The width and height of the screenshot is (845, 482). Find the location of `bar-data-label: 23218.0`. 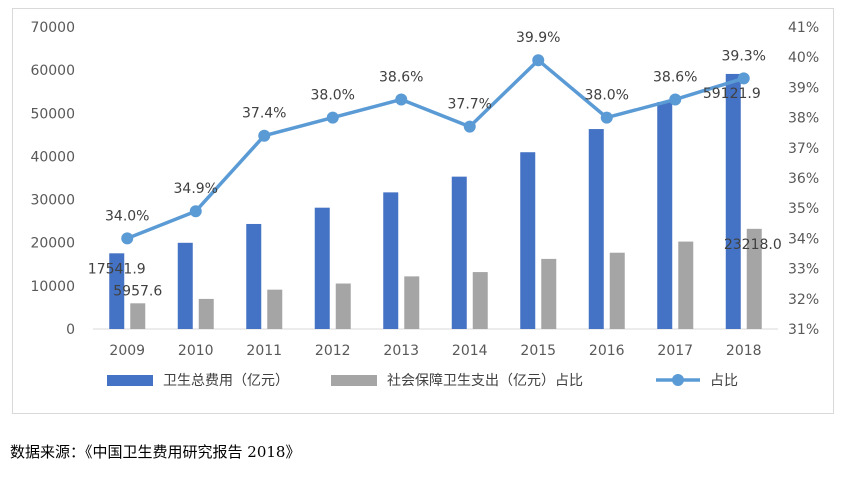

bar-data-label: 23218.0 is located at coordinates (753, 245).